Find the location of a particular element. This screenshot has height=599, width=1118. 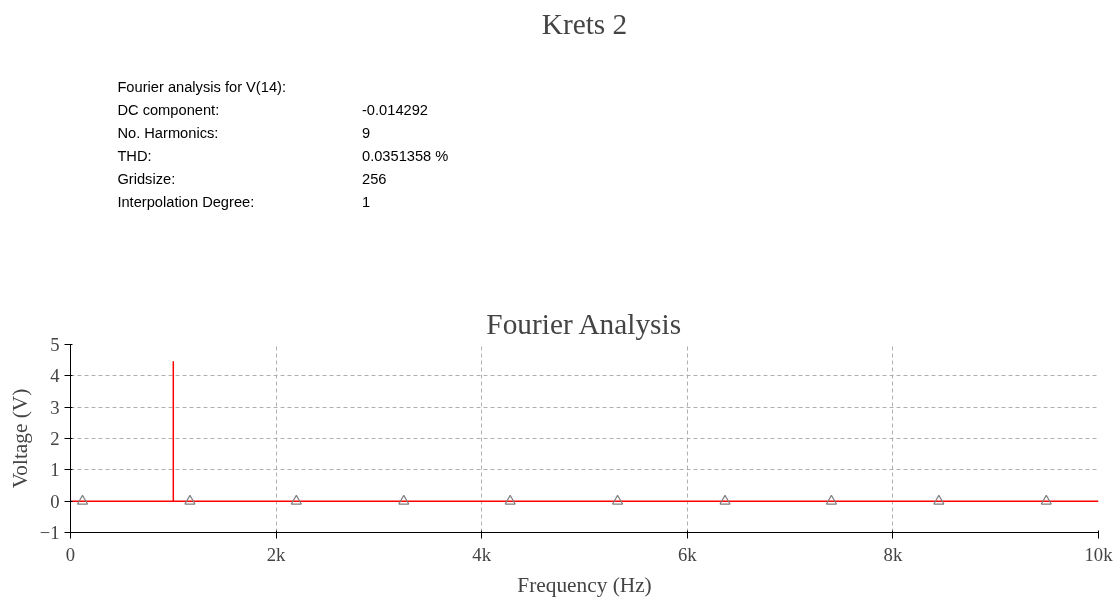

y-tick-label: 0 is located at coordinates (55, 501).